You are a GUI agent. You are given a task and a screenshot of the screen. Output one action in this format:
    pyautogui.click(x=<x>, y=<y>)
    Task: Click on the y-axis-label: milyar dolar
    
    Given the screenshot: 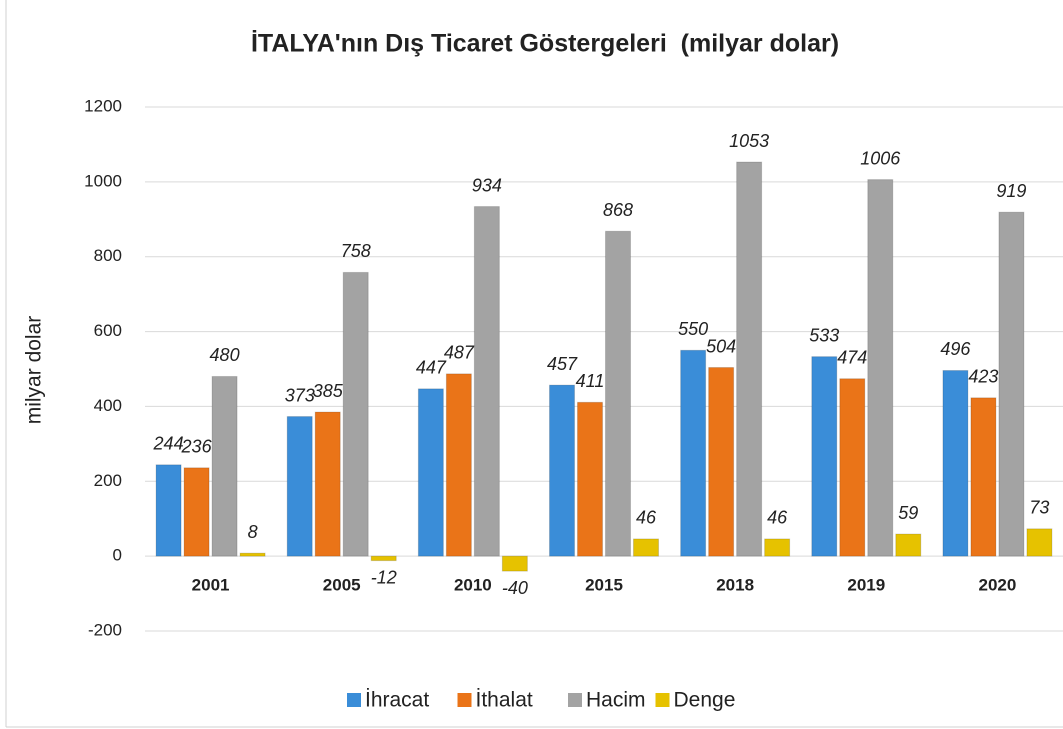 What is the action you would take?
    pyautogui.click(x=34, y=370)
    